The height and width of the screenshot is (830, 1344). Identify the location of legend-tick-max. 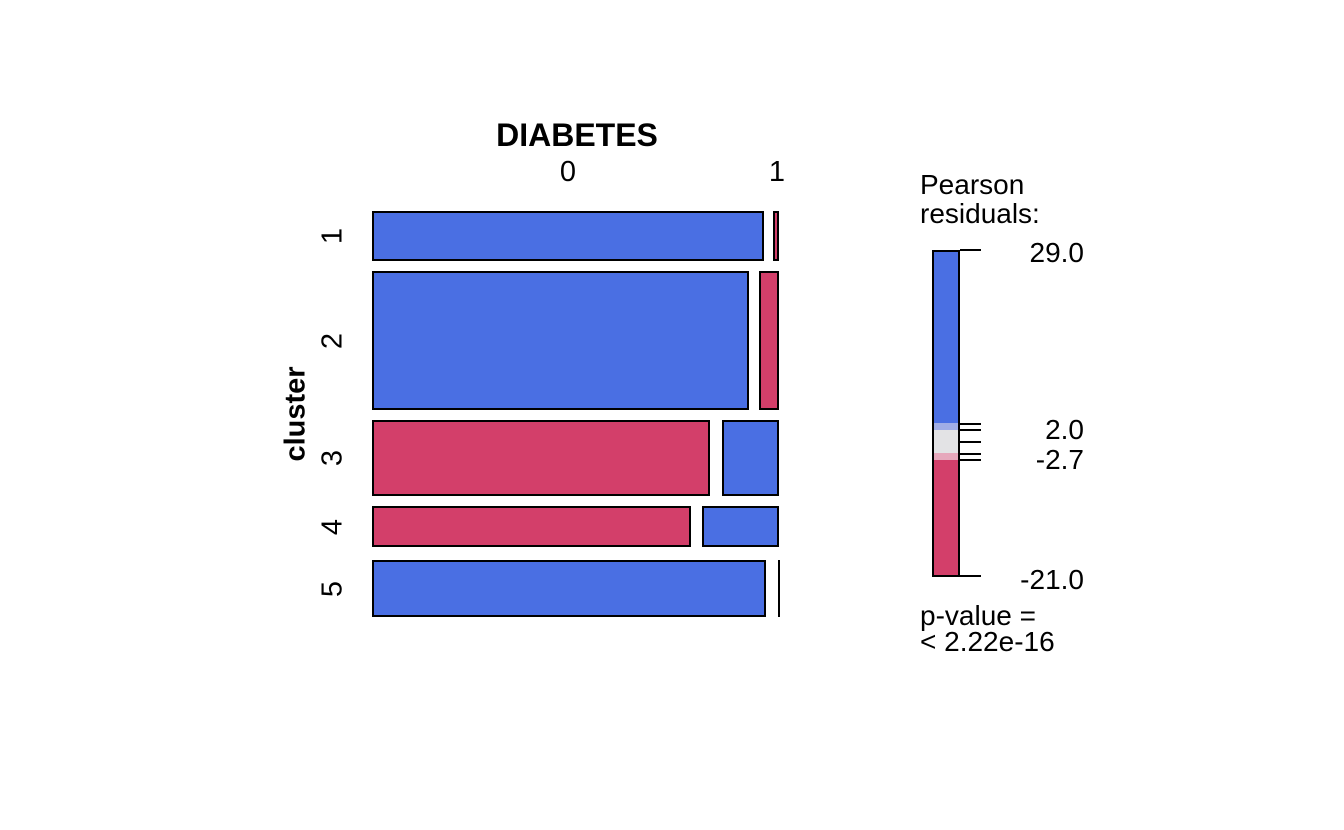
(970, 250).